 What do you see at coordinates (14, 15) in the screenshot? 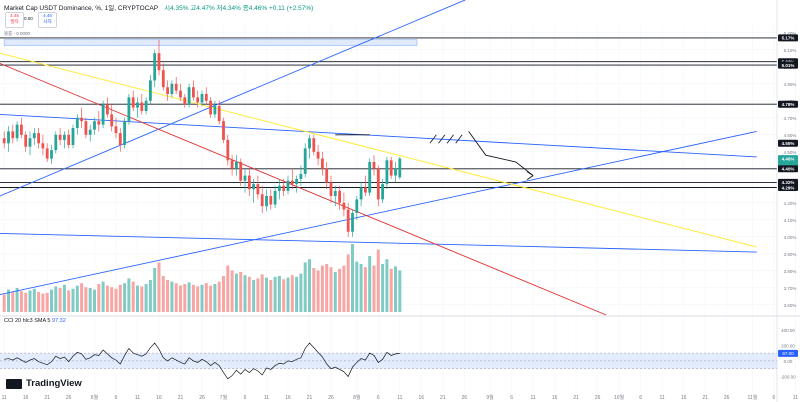
I see `sell-price: 4.46` at bounding box center [14, 15].